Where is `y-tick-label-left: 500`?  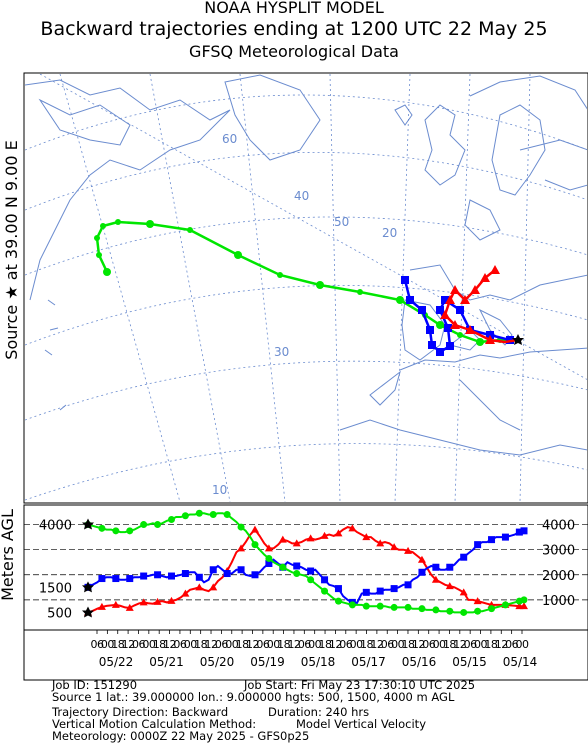 y-tick-label-left: 500 is located at coordinates (59, 613).